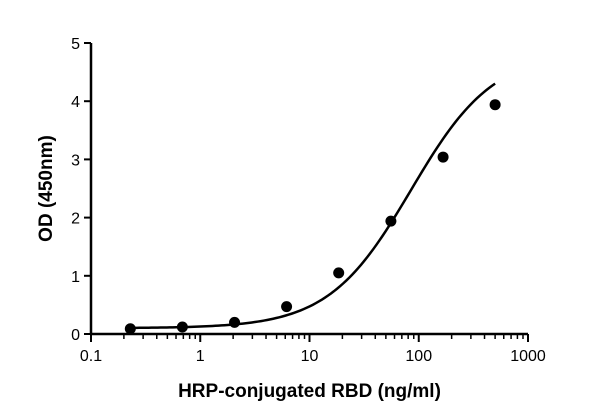  Describe the element at coordinates (75, 219) in the screenshot. I see `y-tick-label: 2` at that location.